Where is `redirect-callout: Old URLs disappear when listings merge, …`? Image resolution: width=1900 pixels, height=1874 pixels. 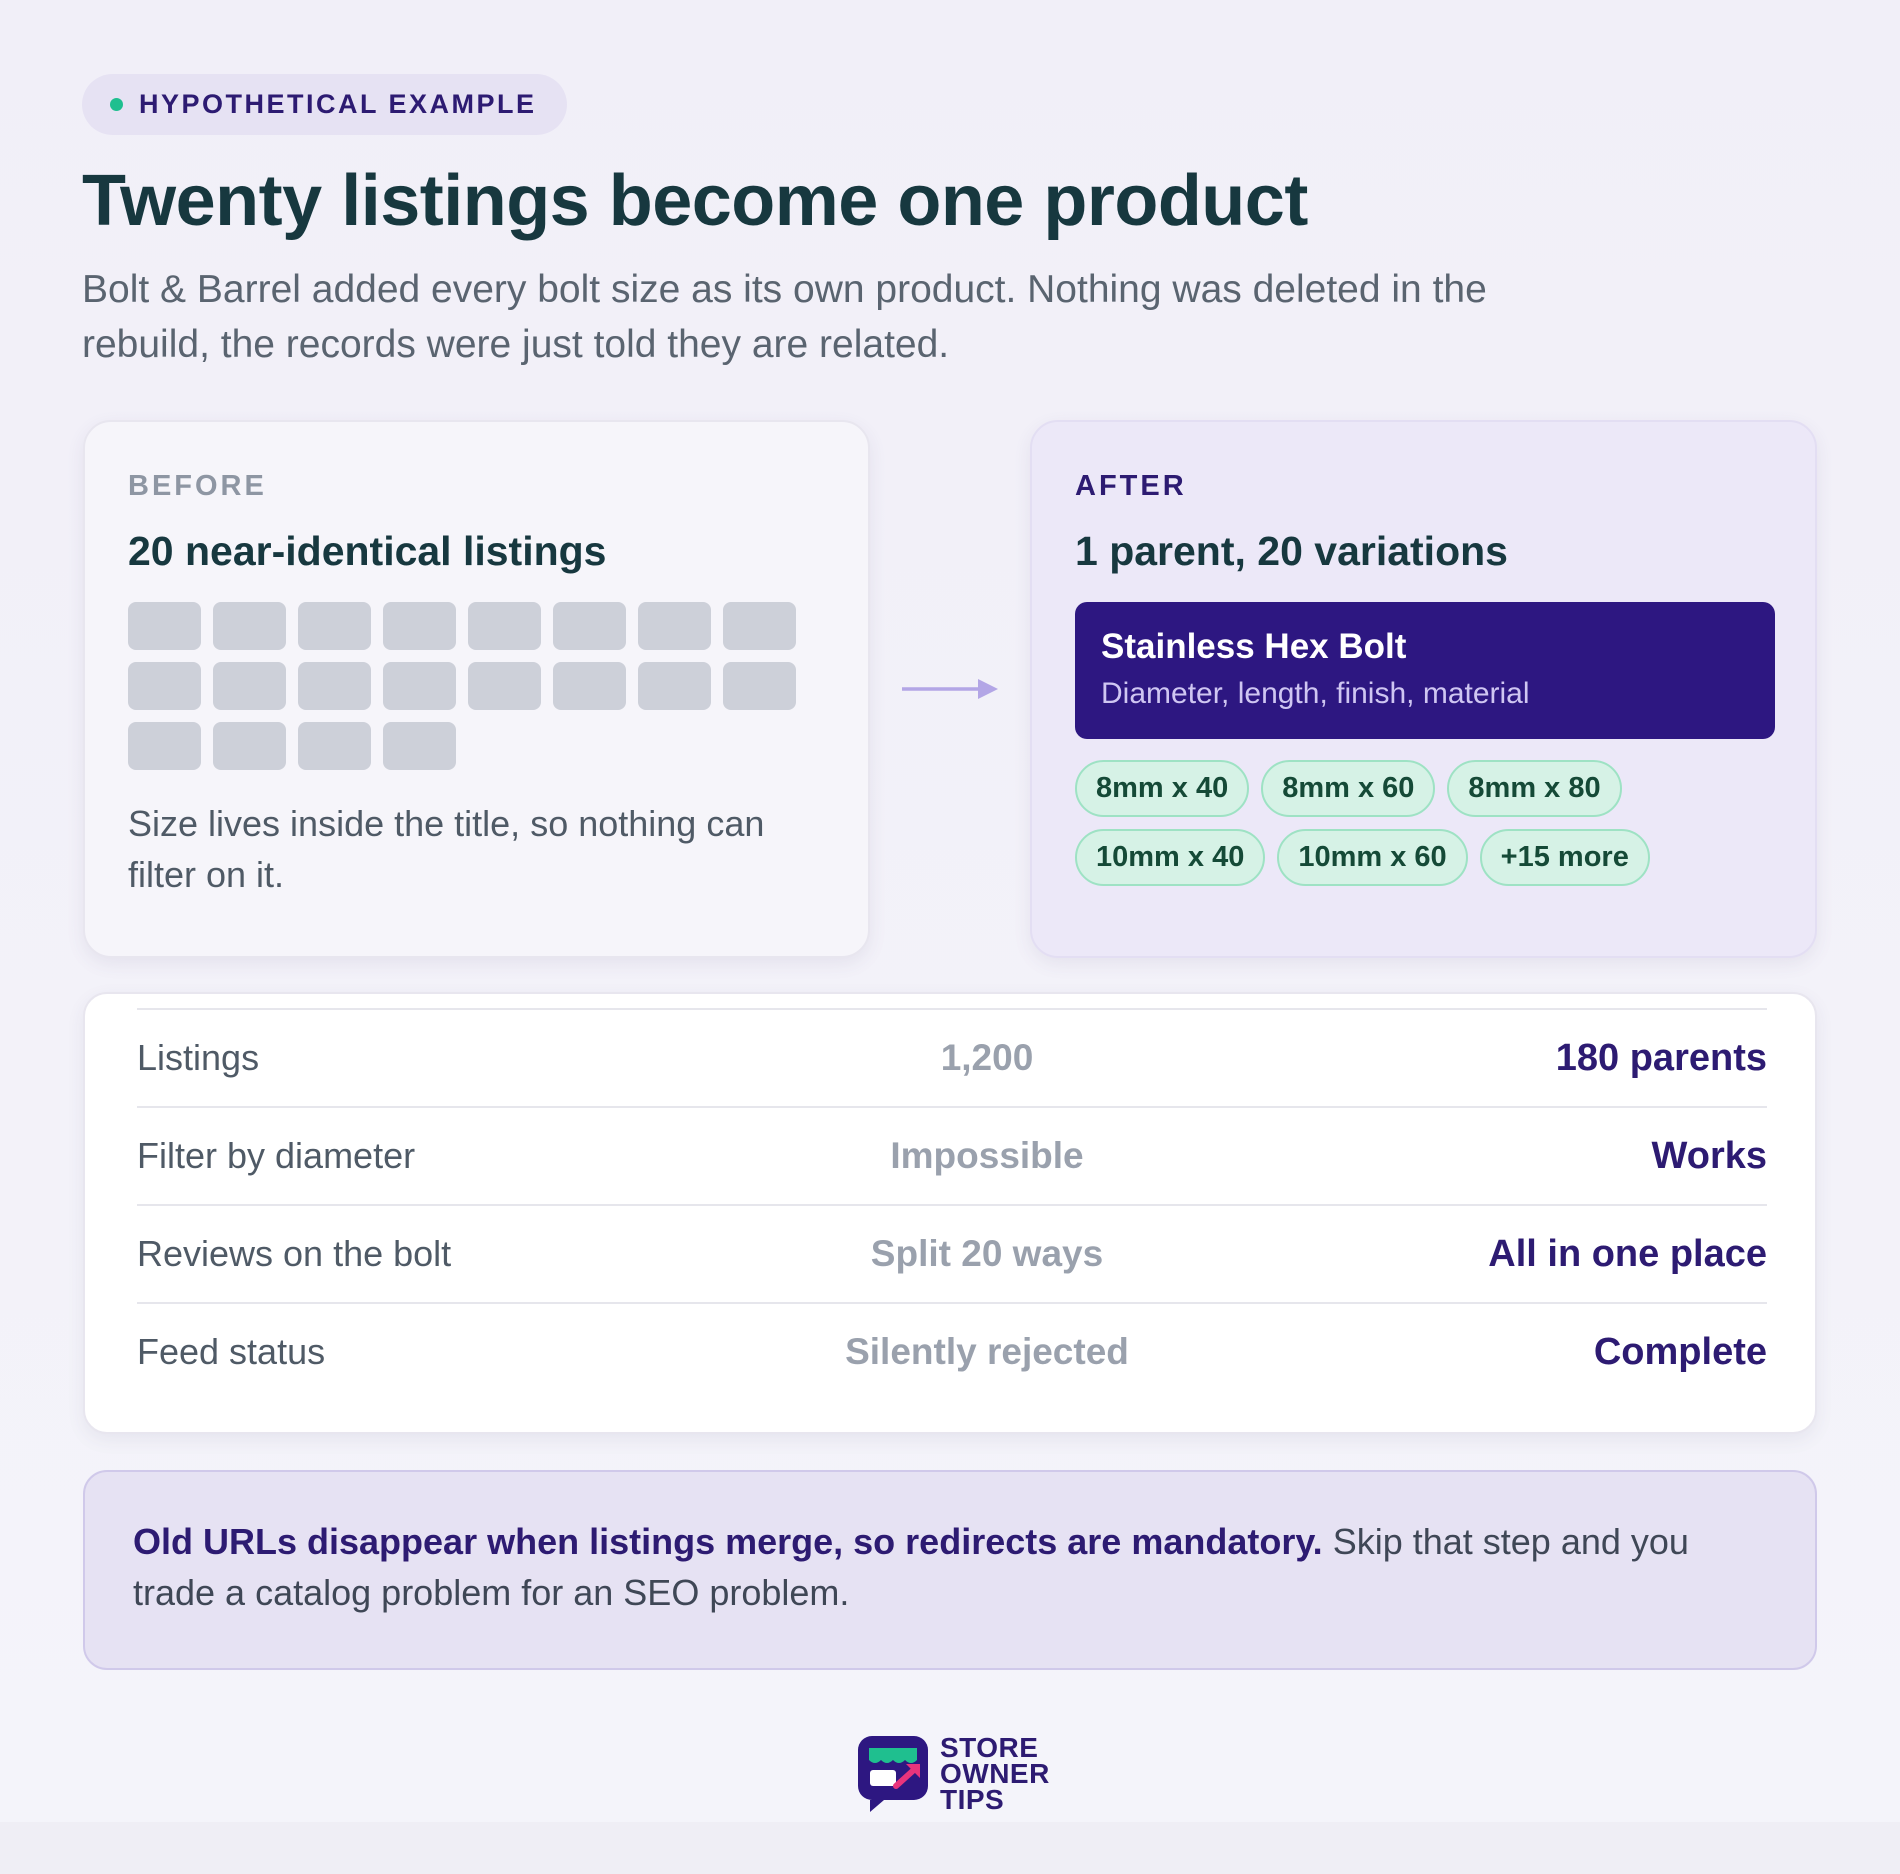 redirect-callout: Old URLs disappear when listings merge, … is located at coordinates (950, 1570).